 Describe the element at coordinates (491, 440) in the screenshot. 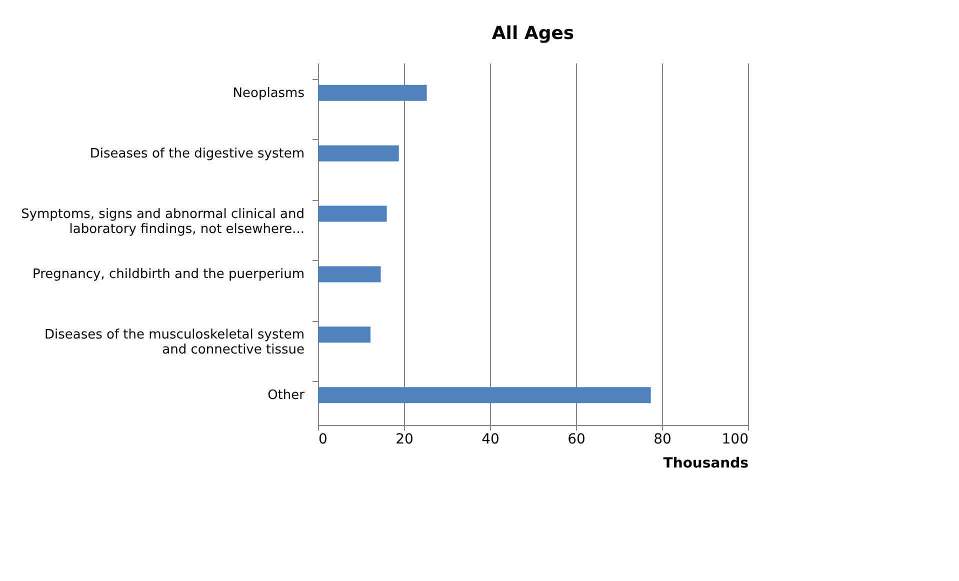

I see `x-tick-label: 40` at that location.